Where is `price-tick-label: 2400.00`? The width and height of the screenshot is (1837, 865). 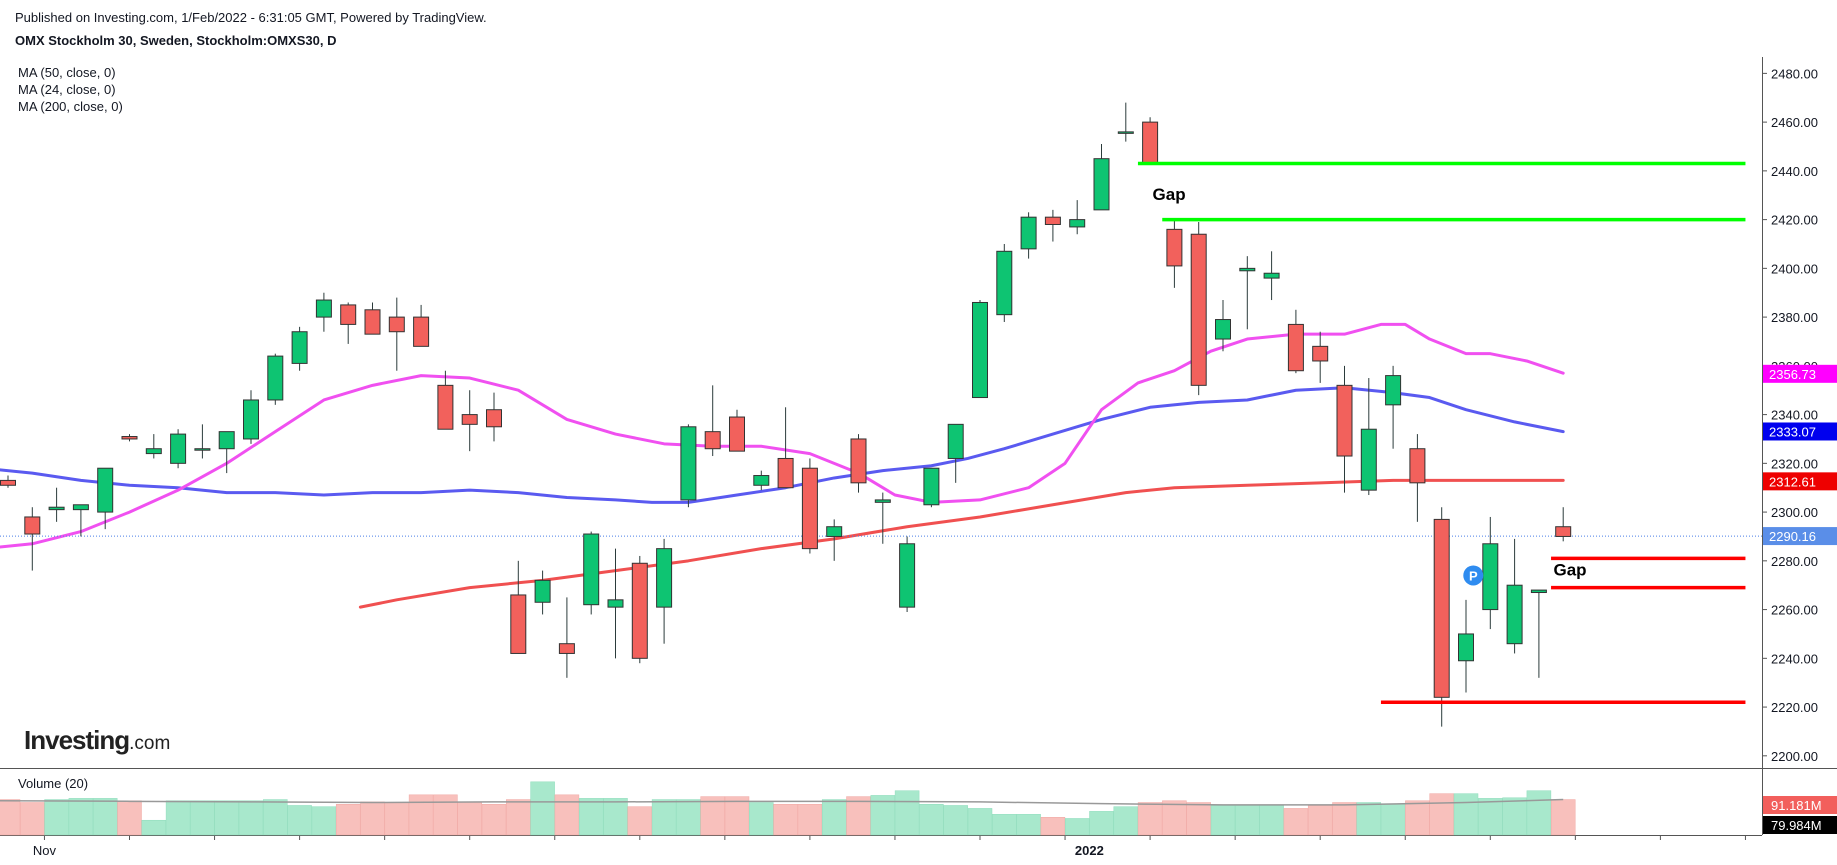 price-tick-label: 2400.00 is located at coordinates (1794, 268).